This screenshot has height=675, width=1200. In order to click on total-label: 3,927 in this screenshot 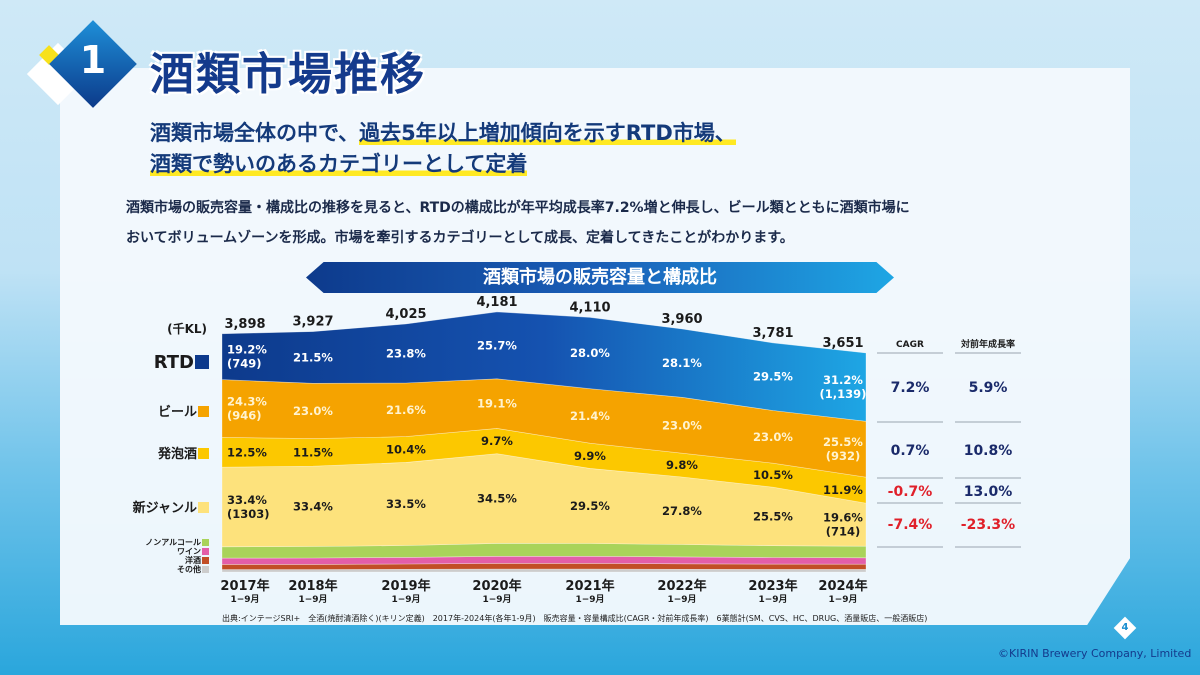, I will do `click(312, 322)`.